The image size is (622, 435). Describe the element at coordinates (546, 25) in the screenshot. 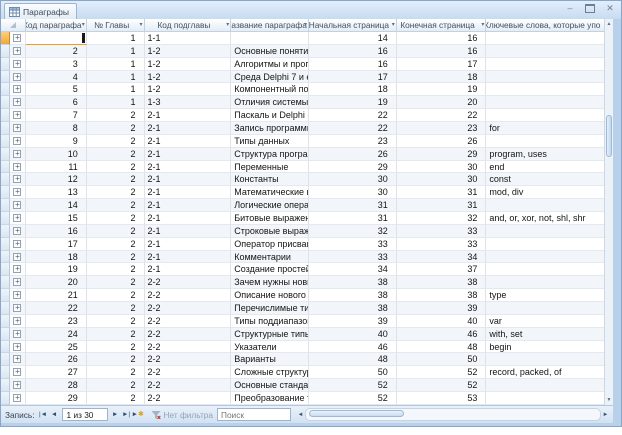

I see `column-header-keywords: Ключевые слова, которые упо` at that location.